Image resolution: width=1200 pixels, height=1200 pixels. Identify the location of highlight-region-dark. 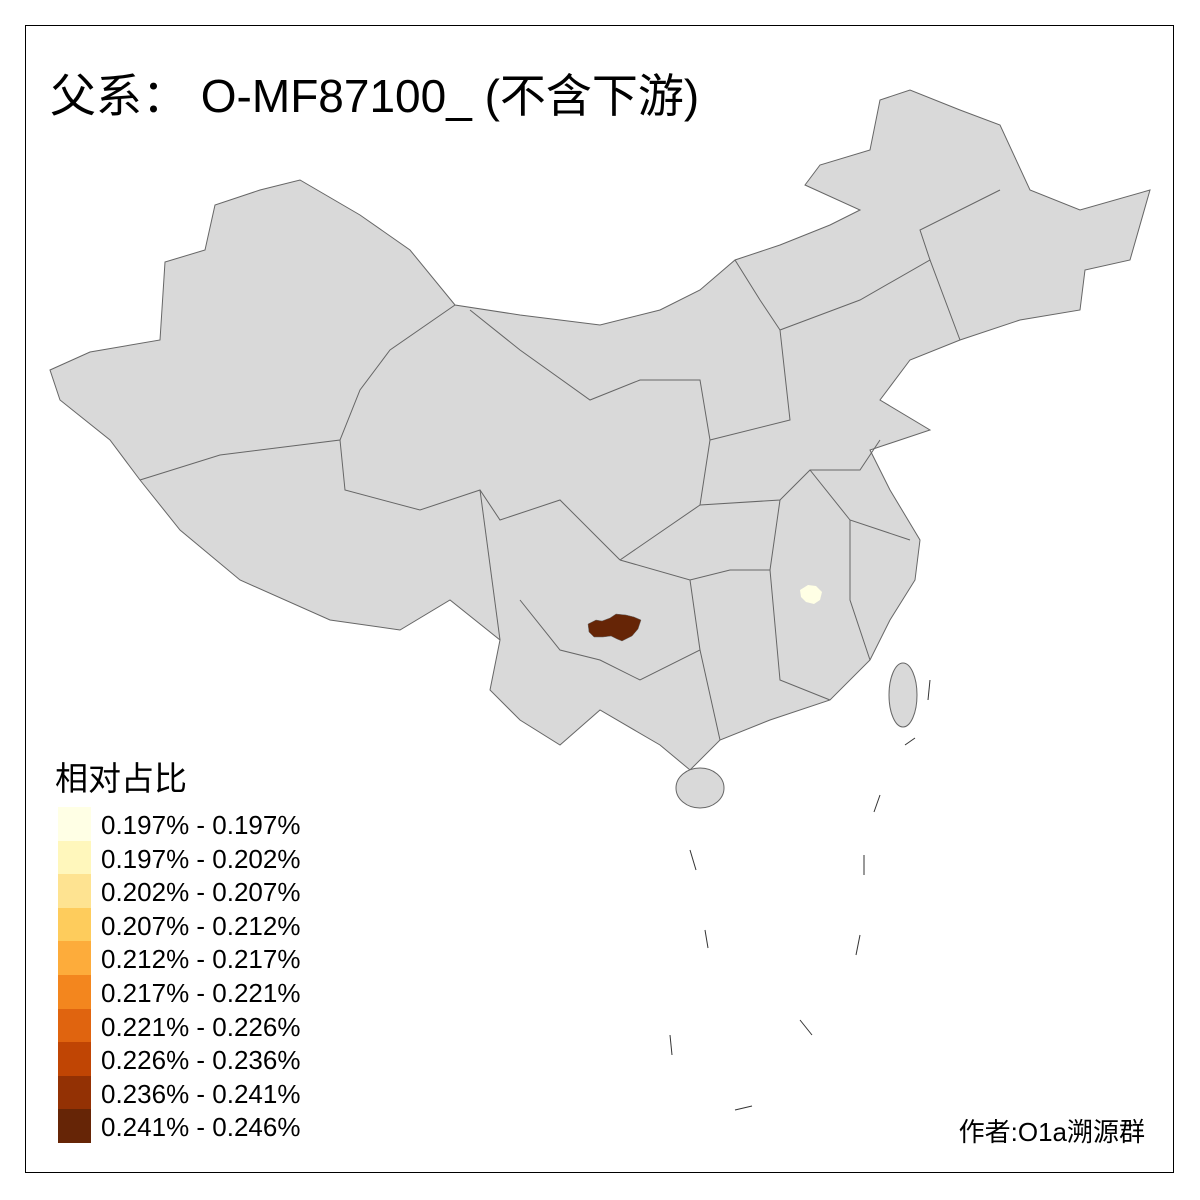
(614, 627).